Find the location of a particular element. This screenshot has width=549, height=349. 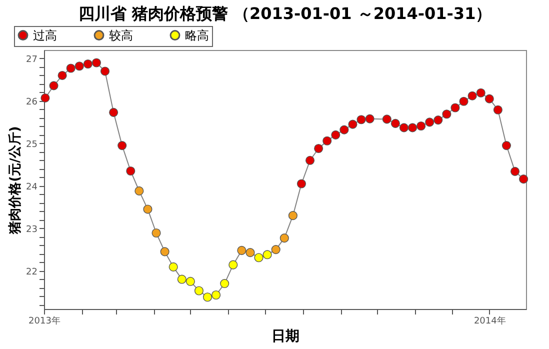

x-tick-label: 2014年 is located at coordinates (490, 321).